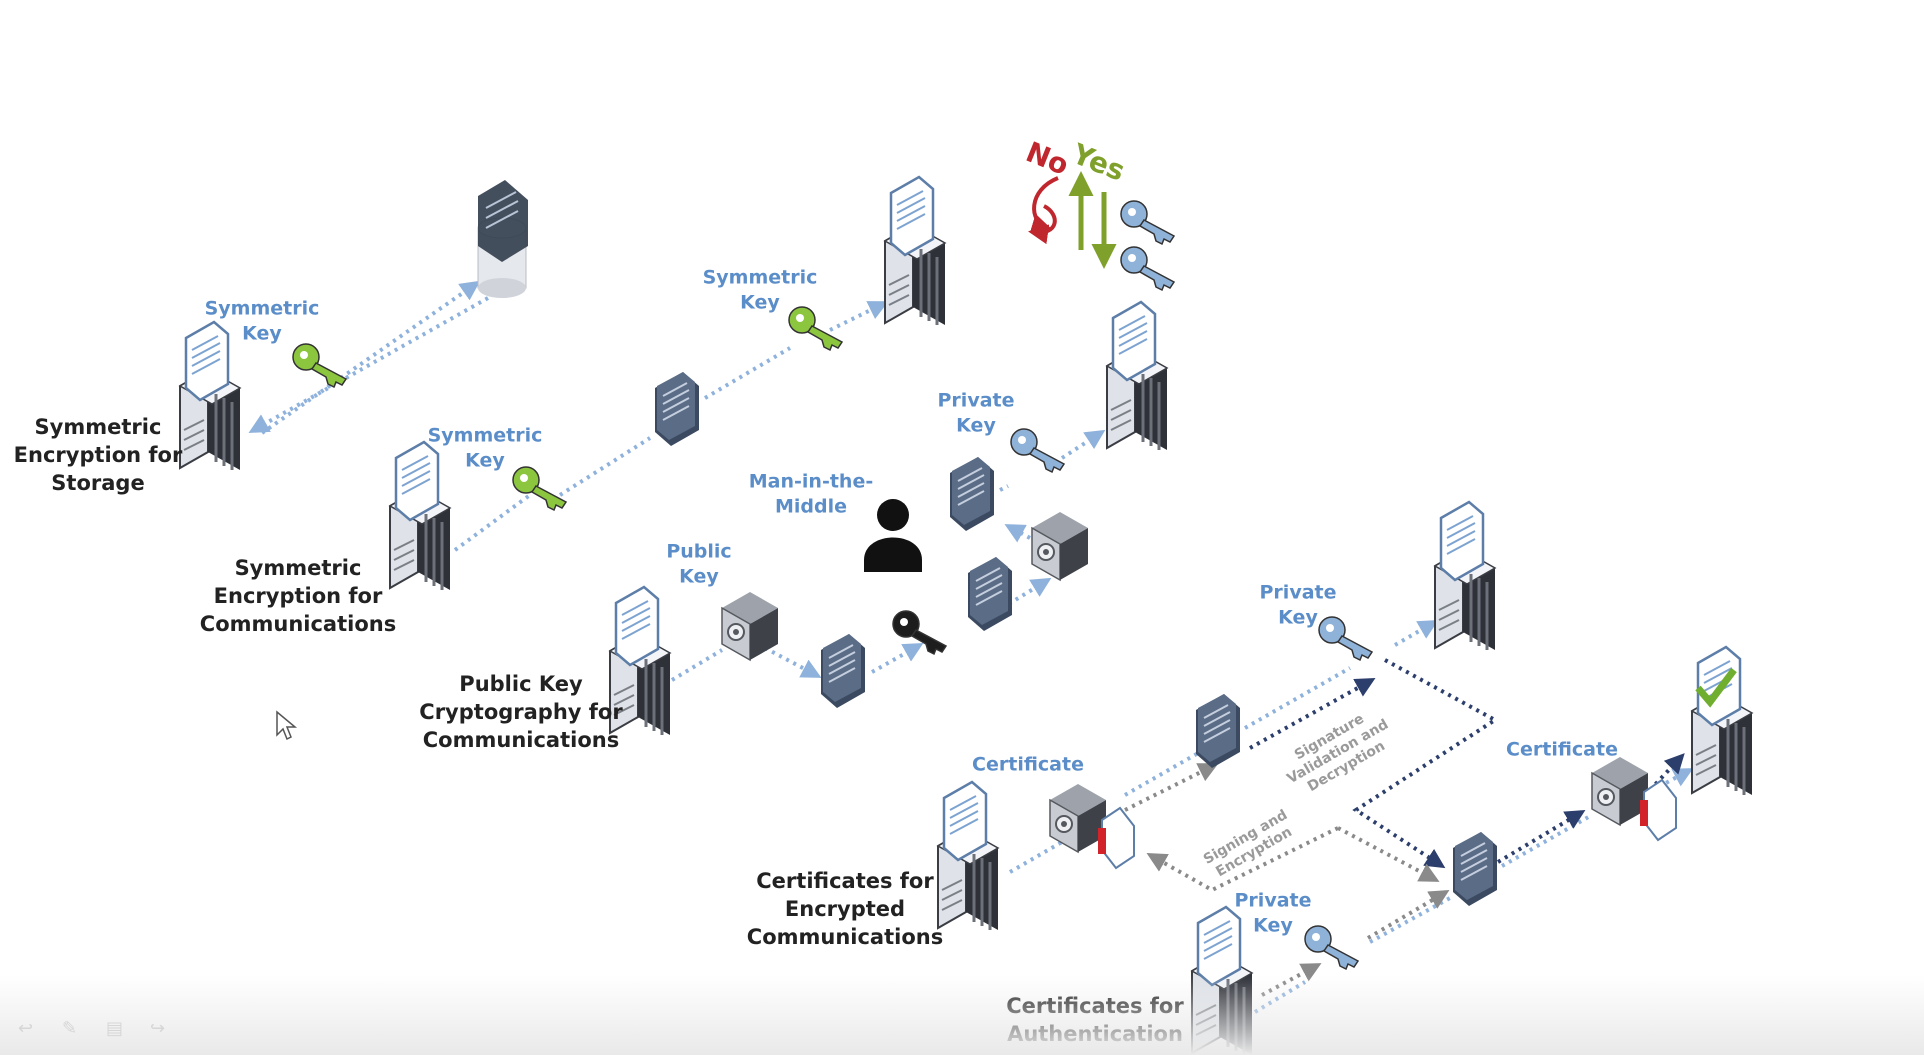  Describe the element at coordinates (811, 494) in the screenshot. I see `label-mitm: Man-in-the- Middle` at that location.